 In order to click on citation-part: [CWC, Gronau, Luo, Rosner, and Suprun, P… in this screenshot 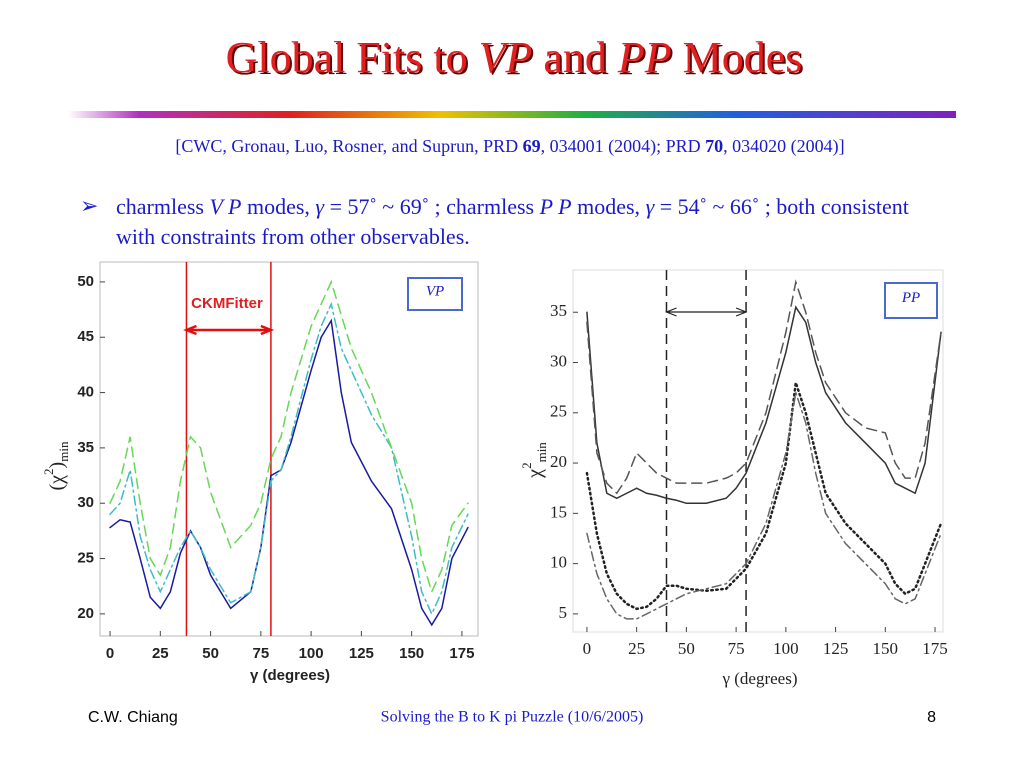, I will do `click(348, 146)`.